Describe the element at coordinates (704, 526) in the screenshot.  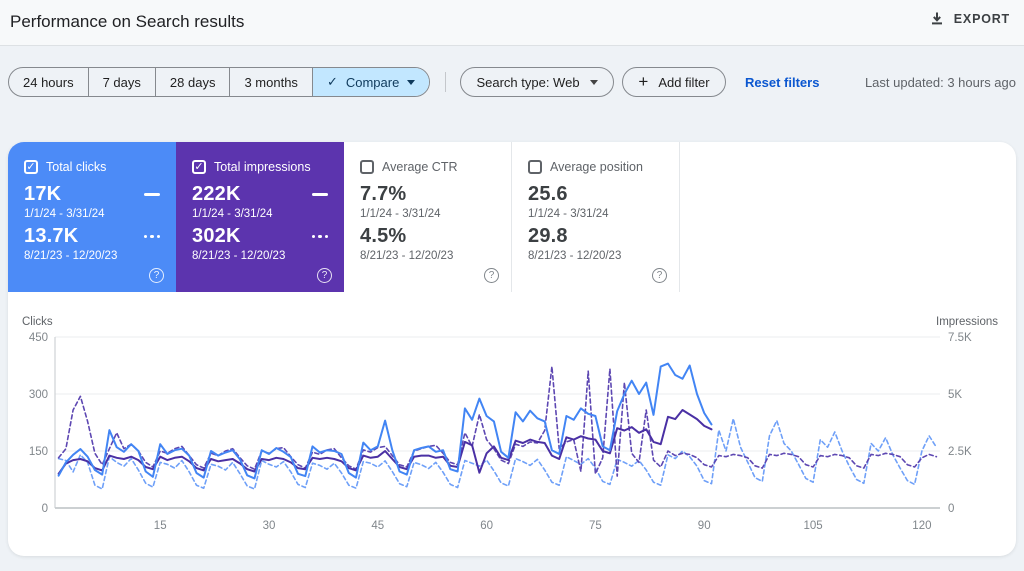
I see `svg-text: 90` at that location.